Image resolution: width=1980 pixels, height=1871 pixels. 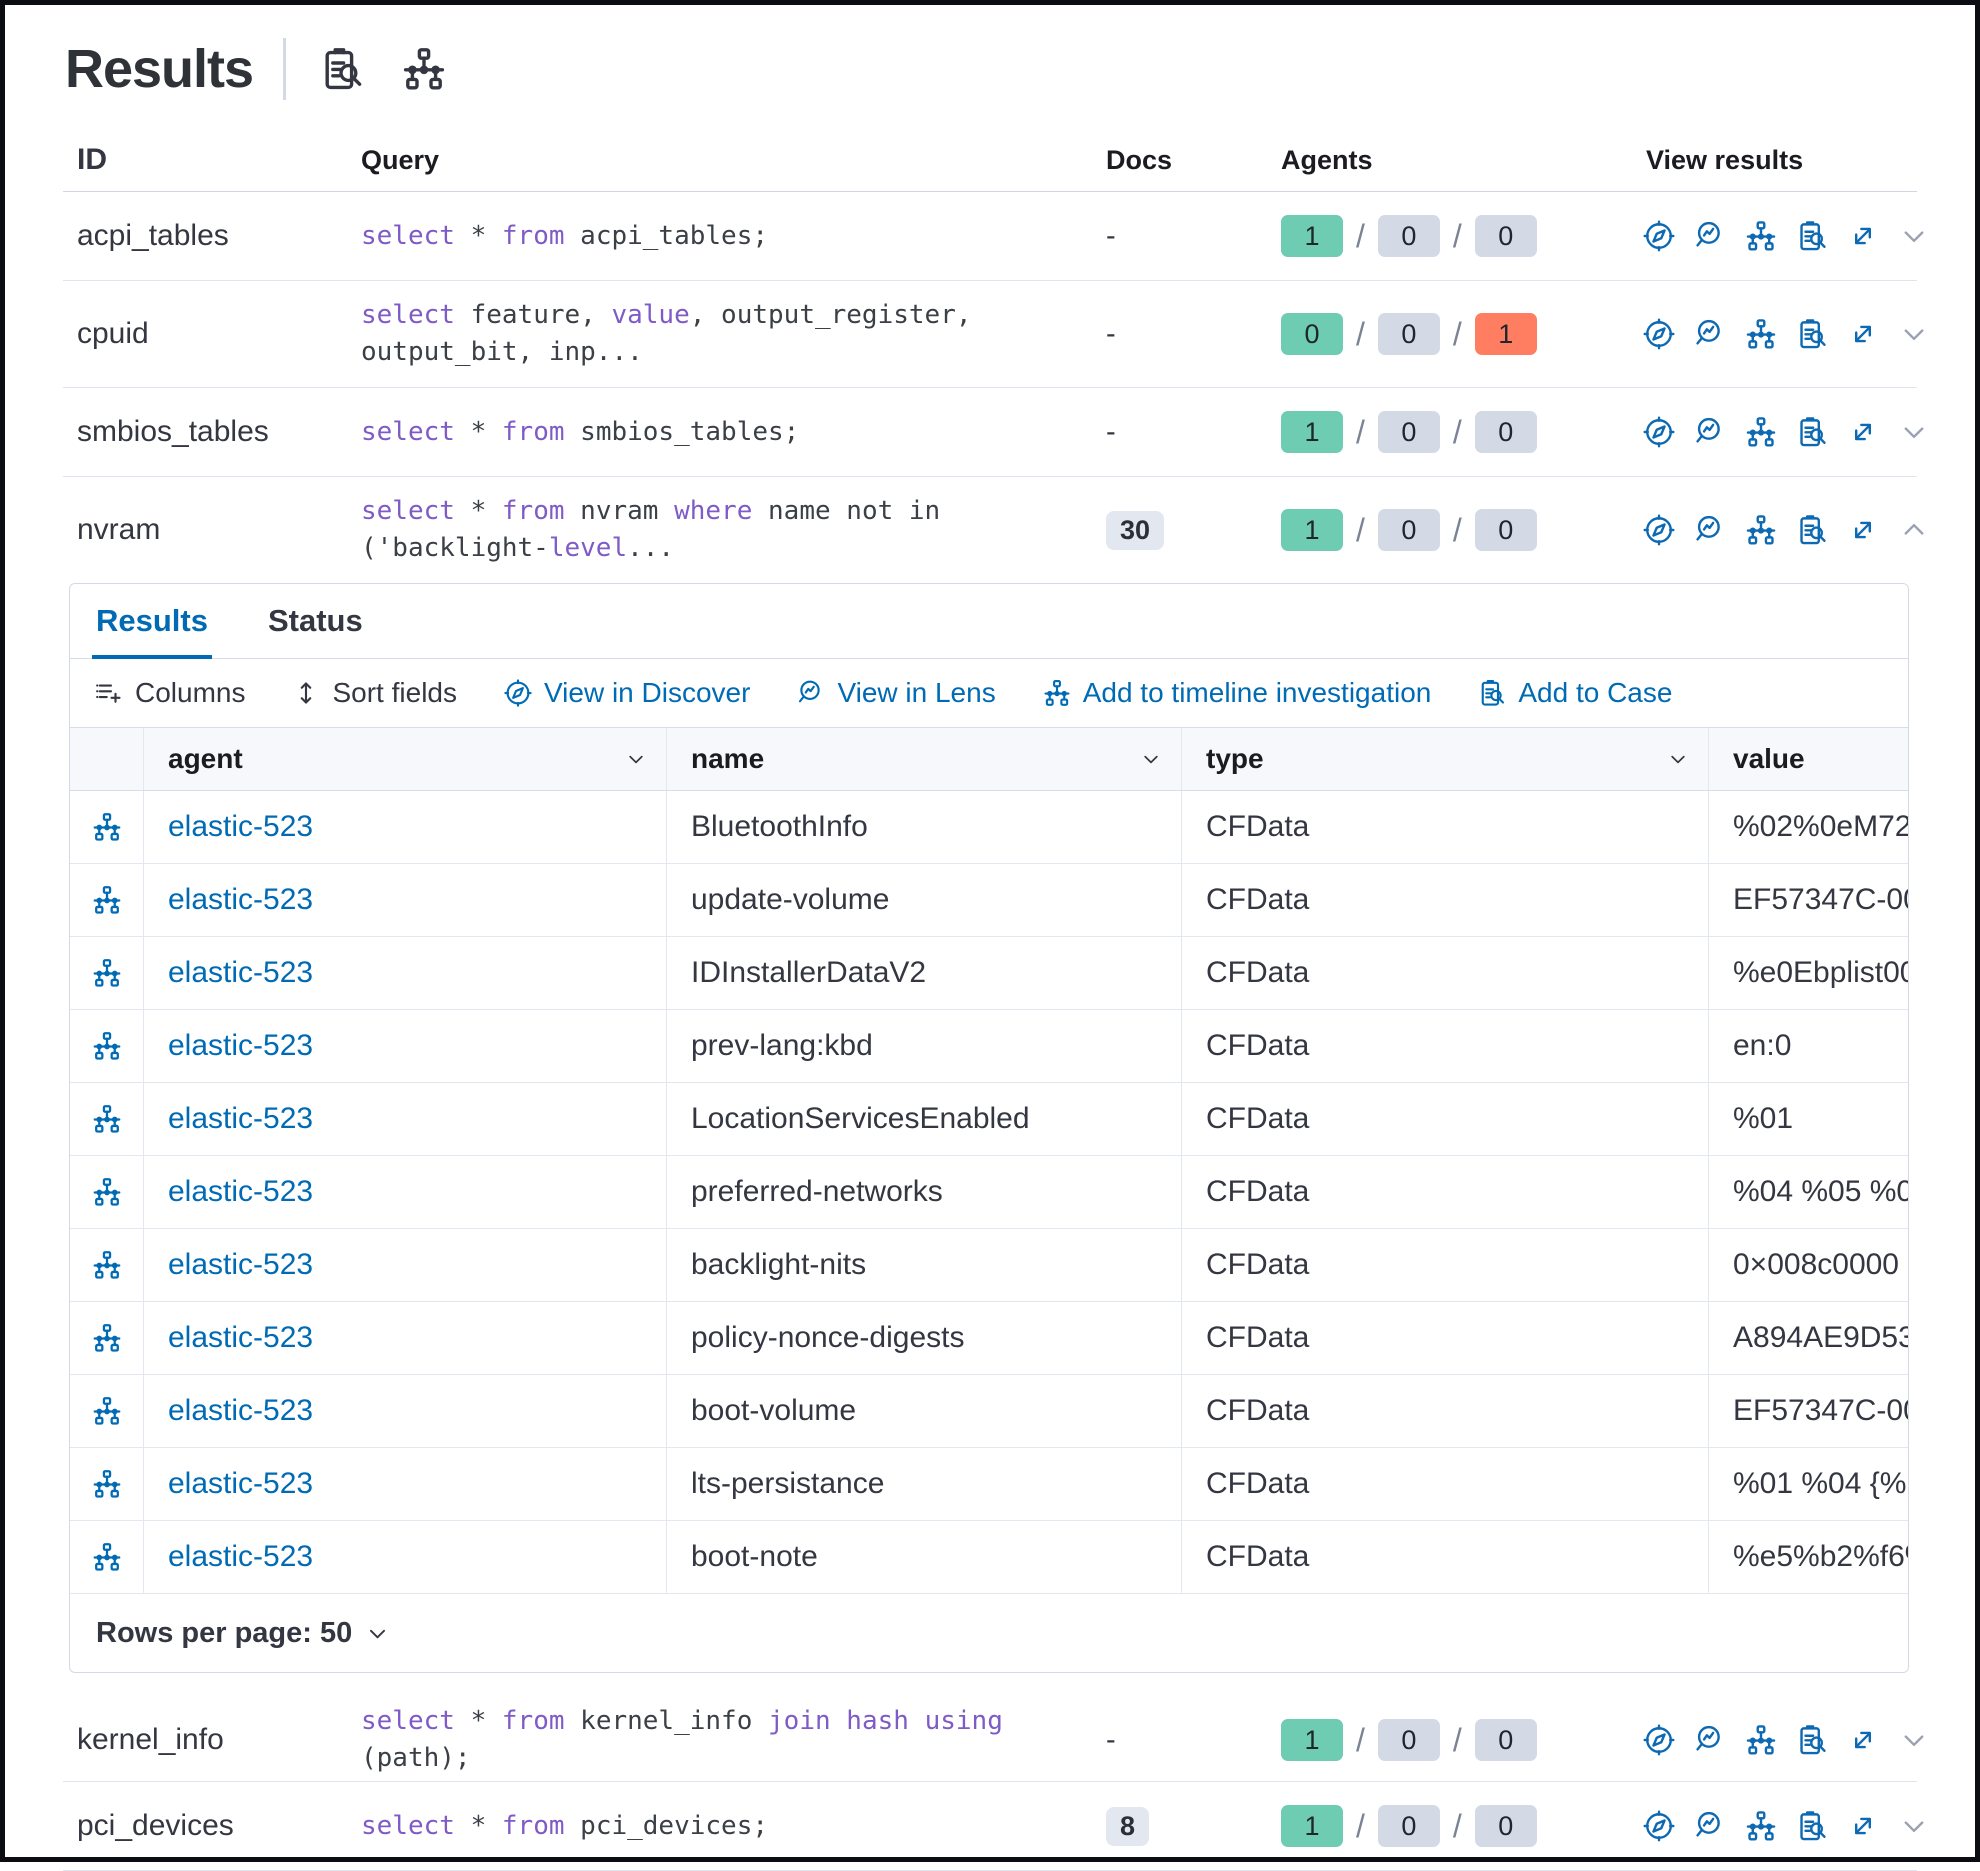 What do you see at coordinates (342, 69) in the screenshot?
I see `case-icon` at bounding box center [342, 69].